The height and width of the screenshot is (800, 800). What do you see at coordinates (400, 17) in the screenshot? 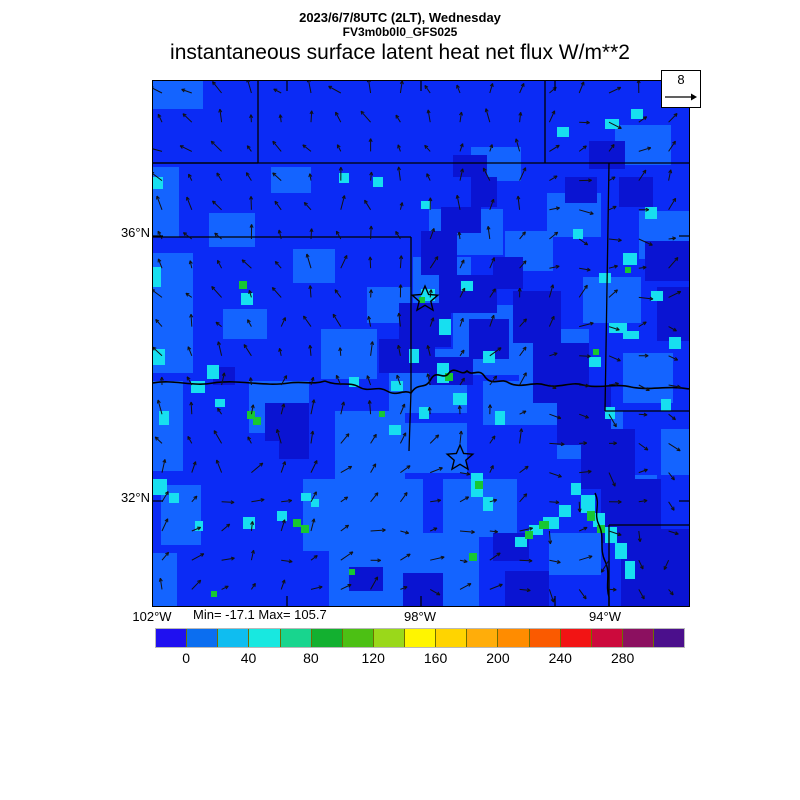
I see `datetime-title: 2023/6/7/8UTC (2LT), Wednesday` at bounding box center [400, 17].